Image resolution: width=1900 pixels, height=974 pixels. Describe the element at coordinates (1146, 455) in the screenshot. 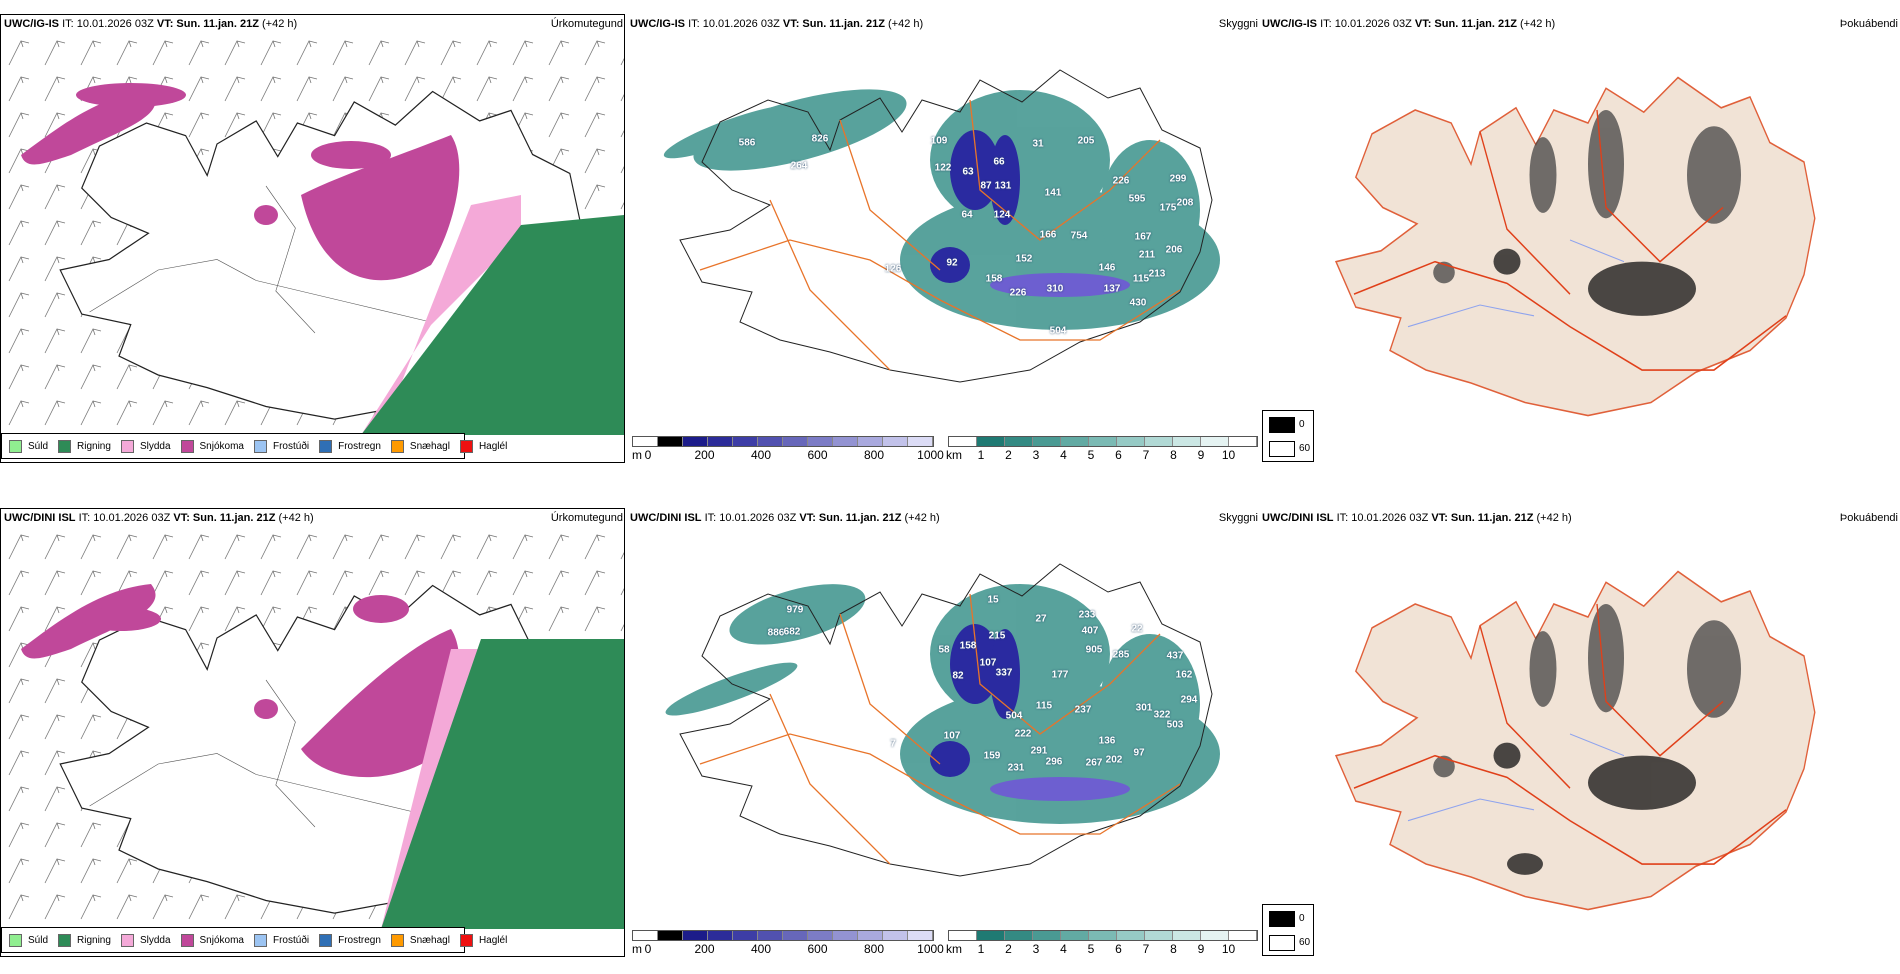

I see `tick-label: 7` at that location.